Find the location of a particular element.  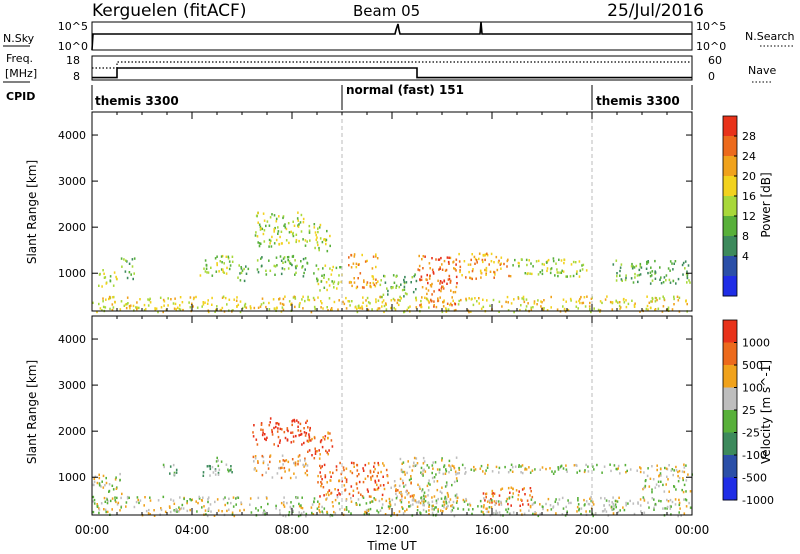

vel-colorbar-swatch is located at coordinates (730, 444).